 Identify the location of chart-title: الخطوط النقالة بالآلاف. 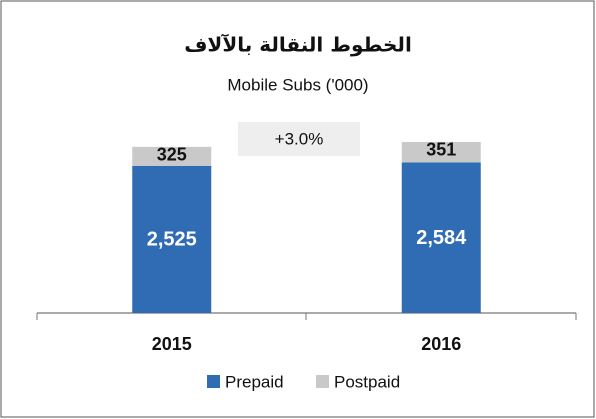
(298, 45).